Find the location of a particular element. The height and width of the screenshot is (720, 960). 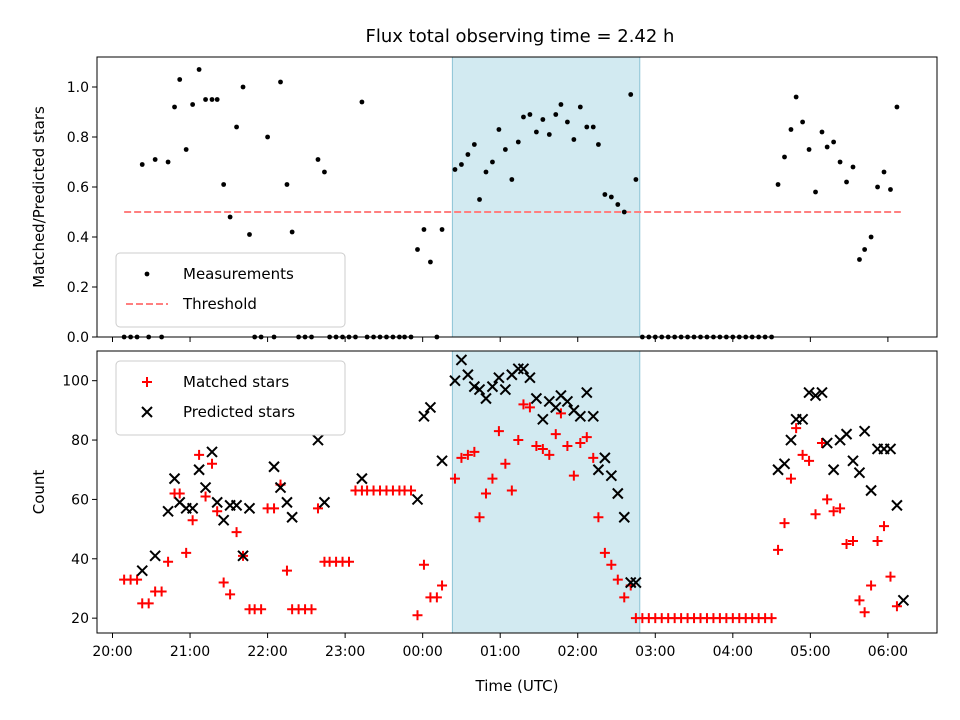

x-tick-label: 02:00 is located at coordinates (578, 652).